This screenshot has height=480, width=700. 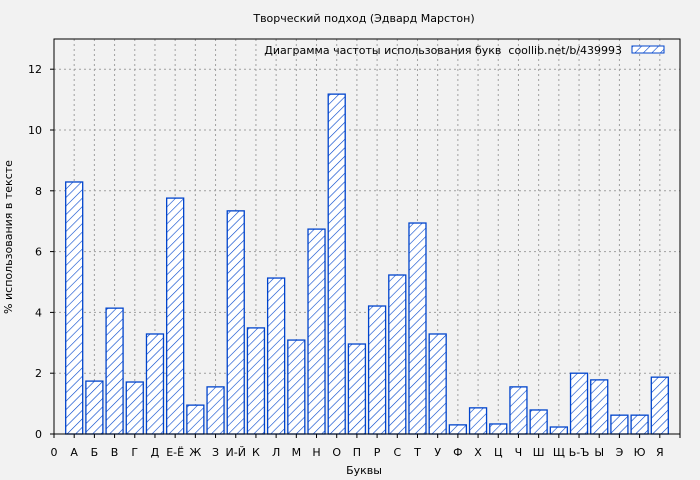 I want to click on y-tick-label: 4, so click(x=38, y=312).